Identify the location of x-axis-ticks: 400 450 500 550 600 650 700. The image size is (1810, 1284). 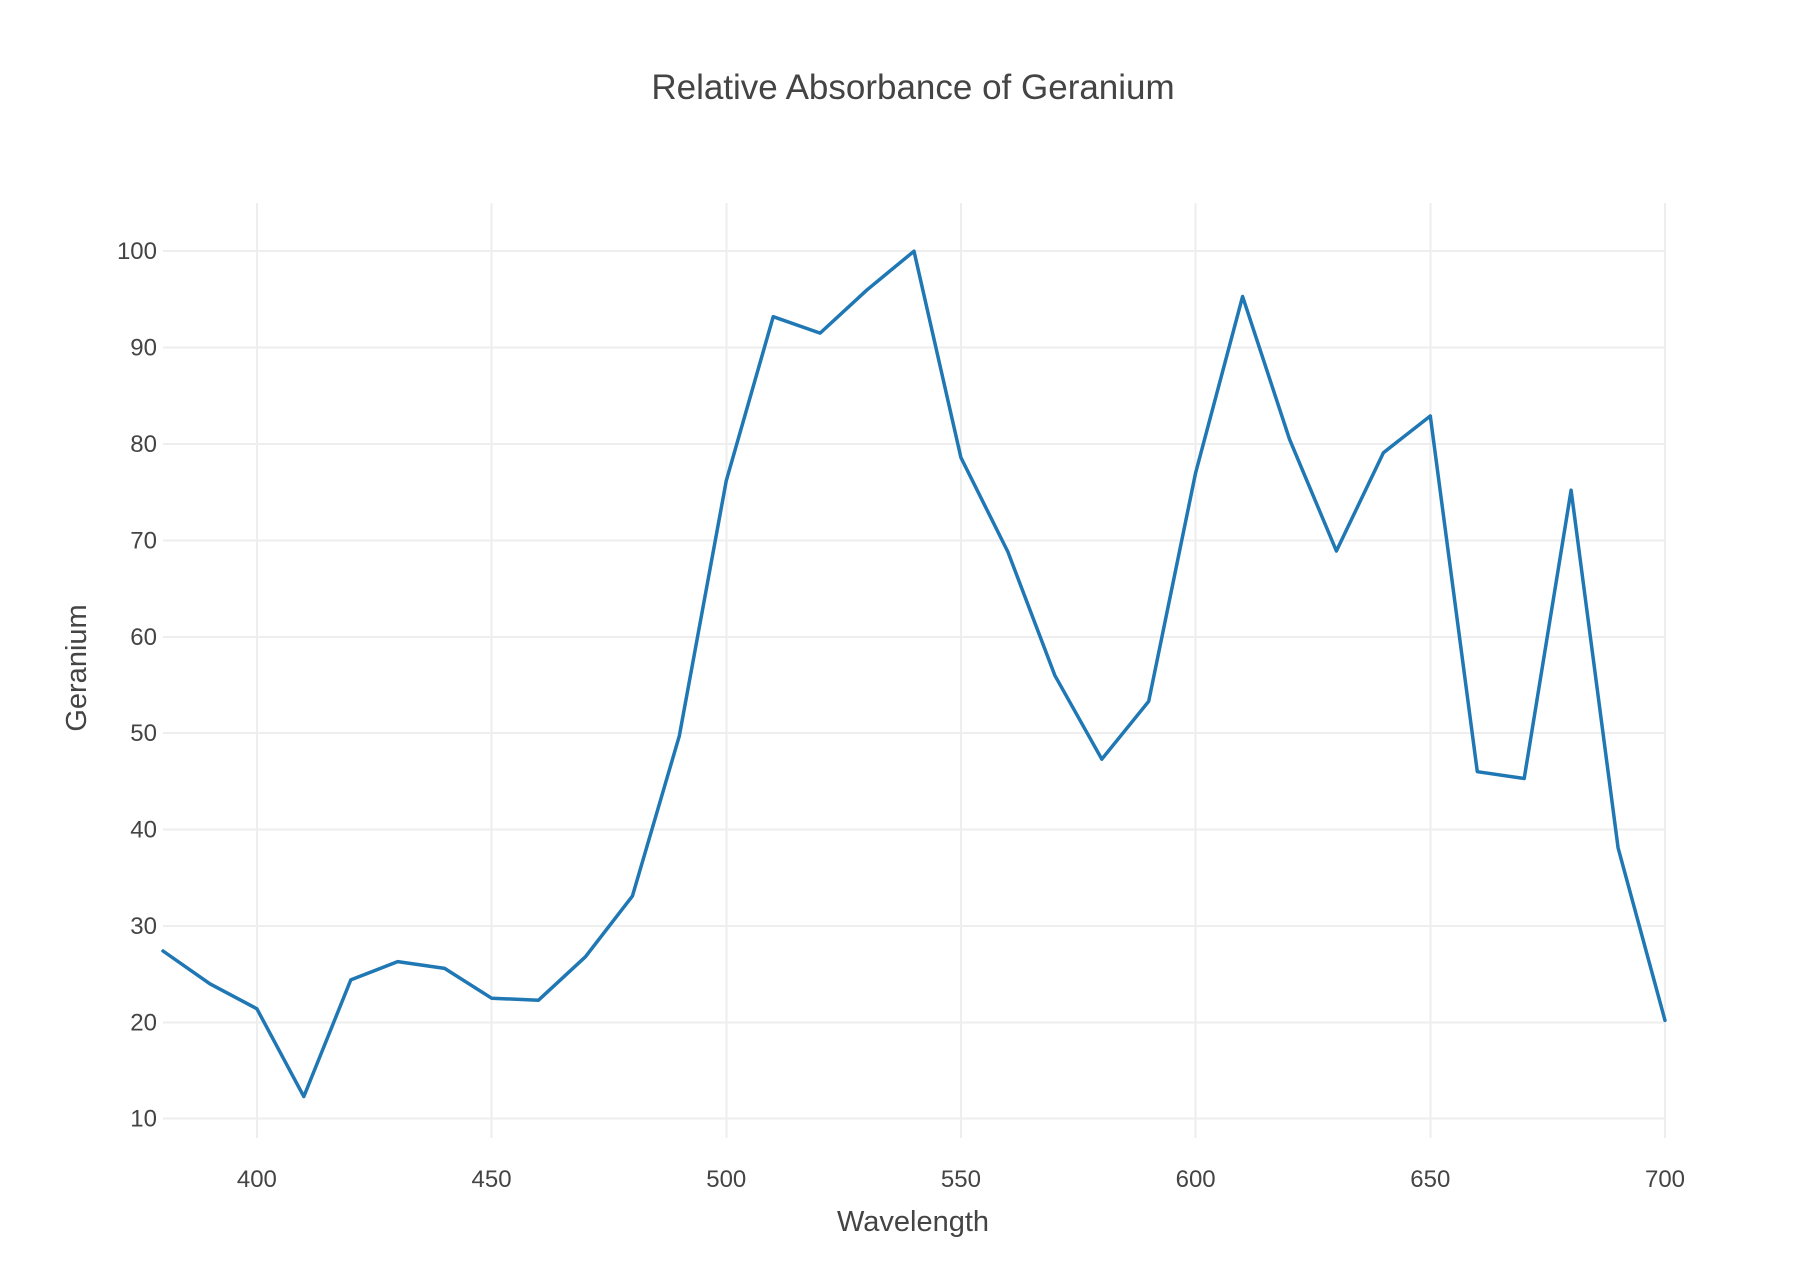
(961, 1179).